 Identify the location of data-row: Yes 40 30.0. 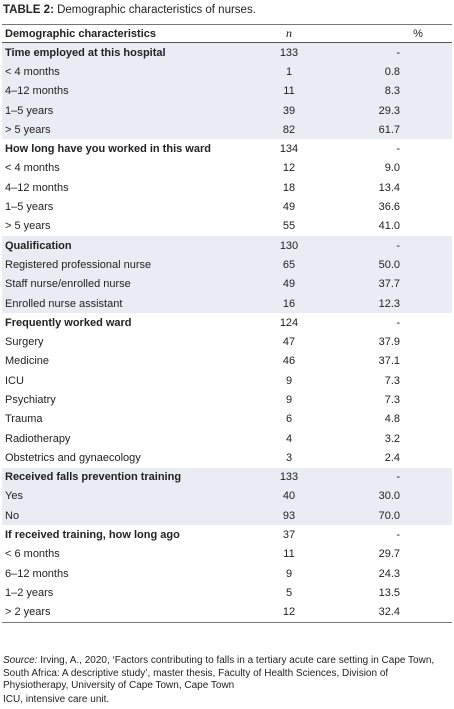
(227, 496).